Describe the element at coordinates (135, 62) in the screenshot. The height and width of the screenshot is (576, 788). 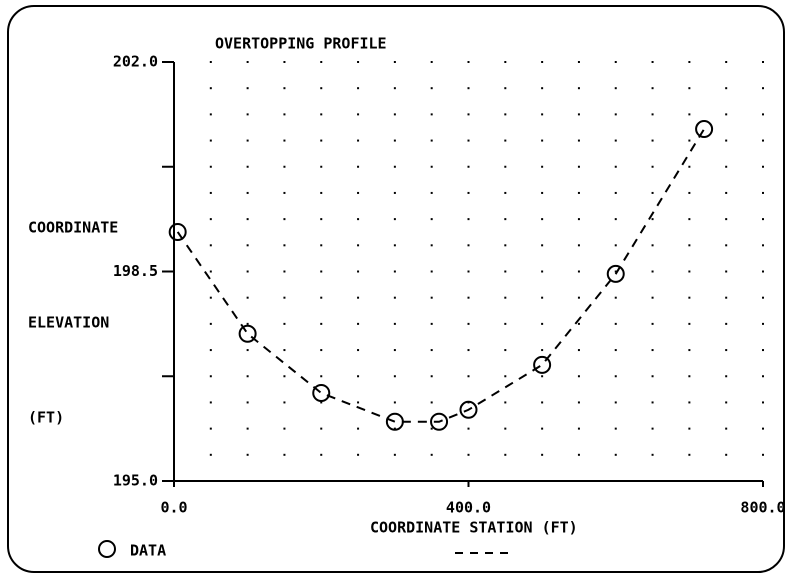
I see `y-tick-label: 202.0` at that location.